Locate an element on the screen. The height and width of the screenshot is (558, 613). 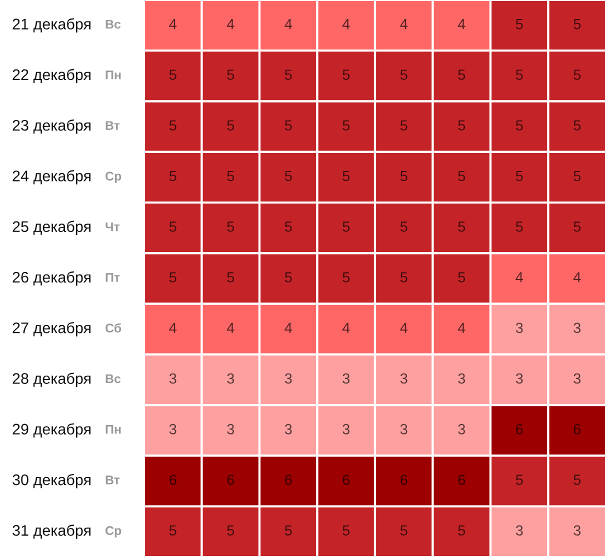
y-tick-label: 31 декабря is located at coordinates (51, 531).